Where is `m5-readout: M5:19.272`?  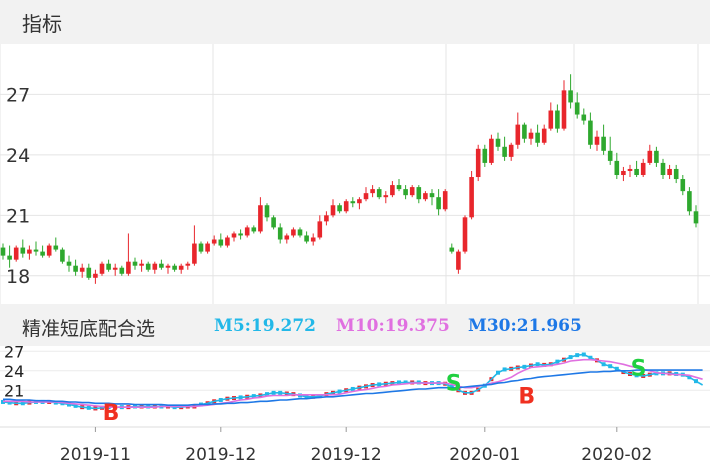
m5-readout: M5:19.272 is located at coordinates (265, 326).